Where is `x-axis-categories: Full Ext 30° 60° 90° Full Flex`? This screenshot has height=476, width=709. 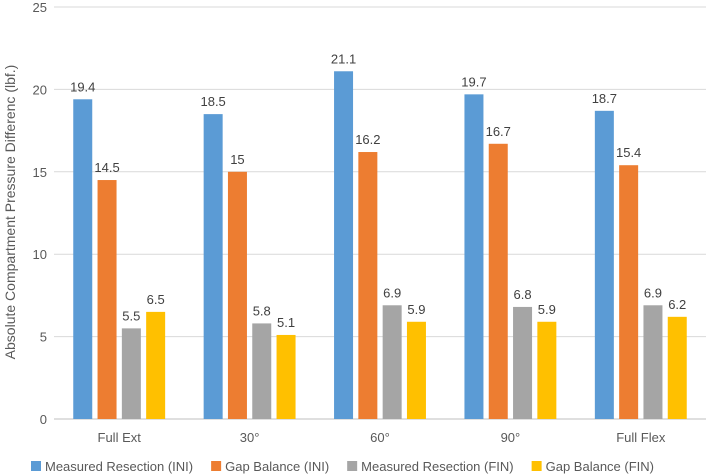 x-axis-categories: Full Ext 30° 60° 90° Full Flex is located at coordinates (382, 437).